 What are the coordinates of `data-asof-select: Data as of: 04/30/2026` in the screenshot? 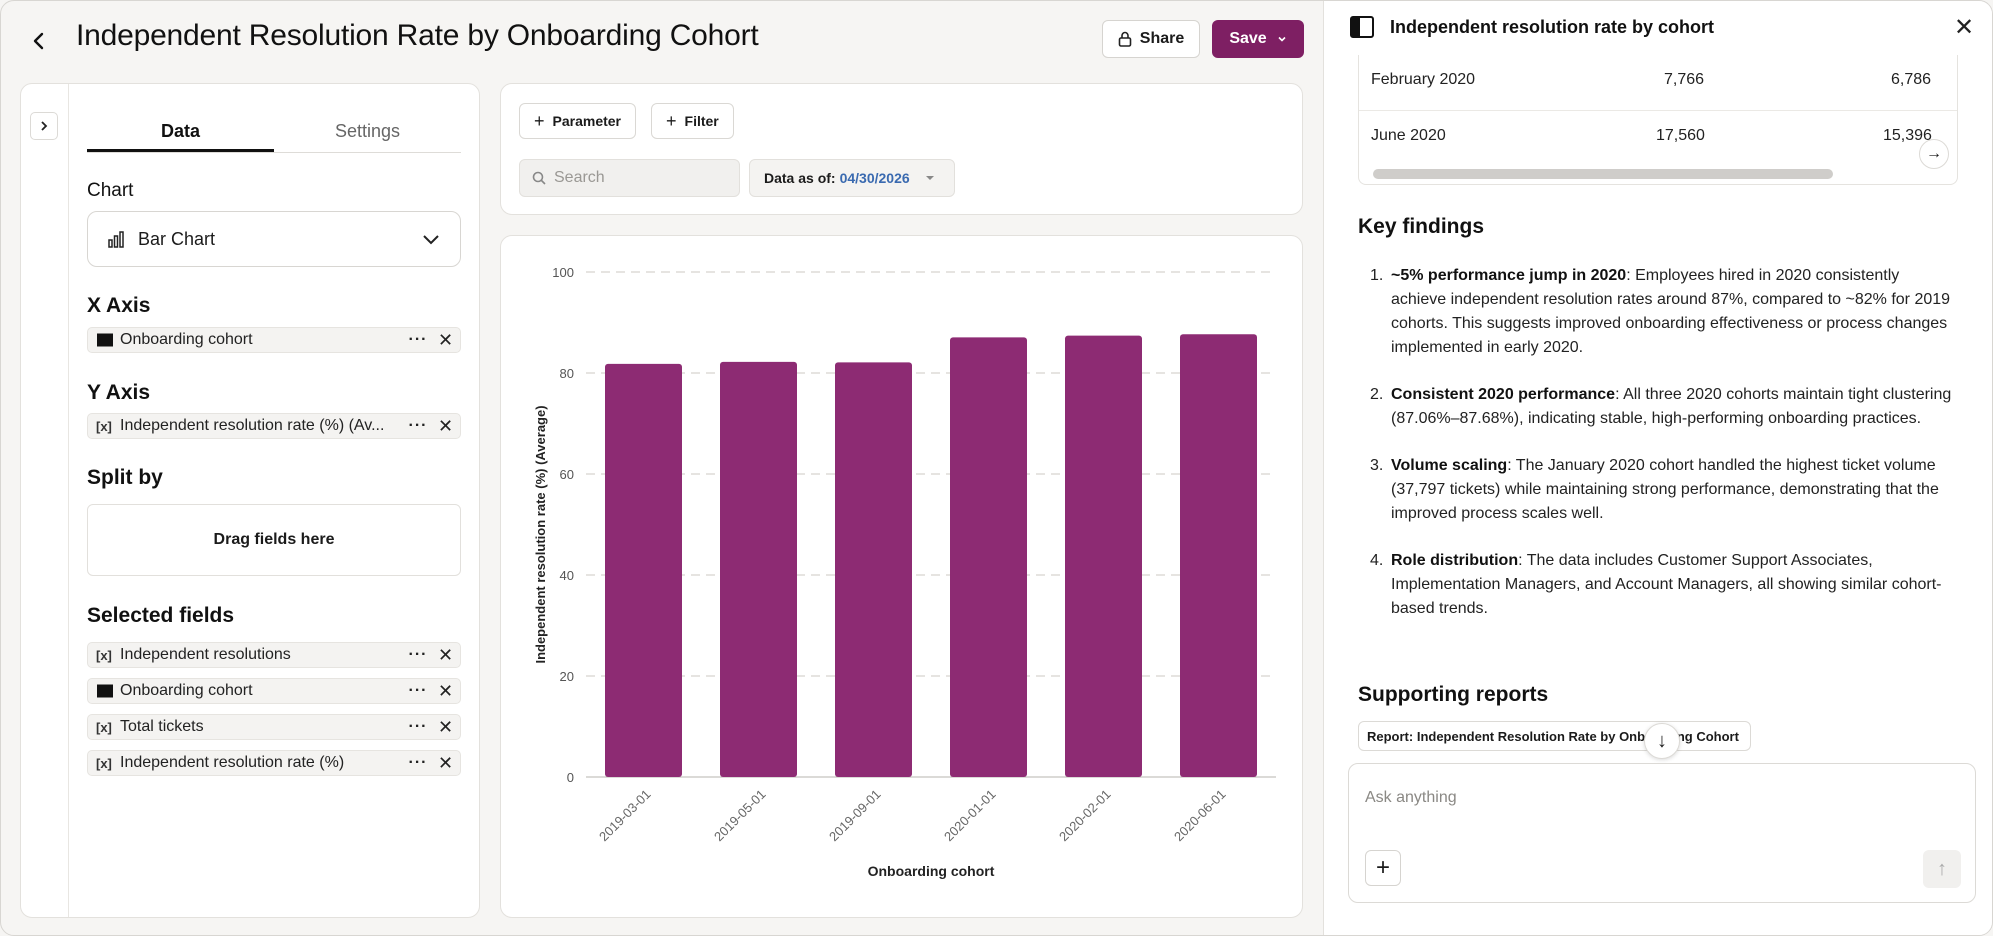 It's located at (852, 178).